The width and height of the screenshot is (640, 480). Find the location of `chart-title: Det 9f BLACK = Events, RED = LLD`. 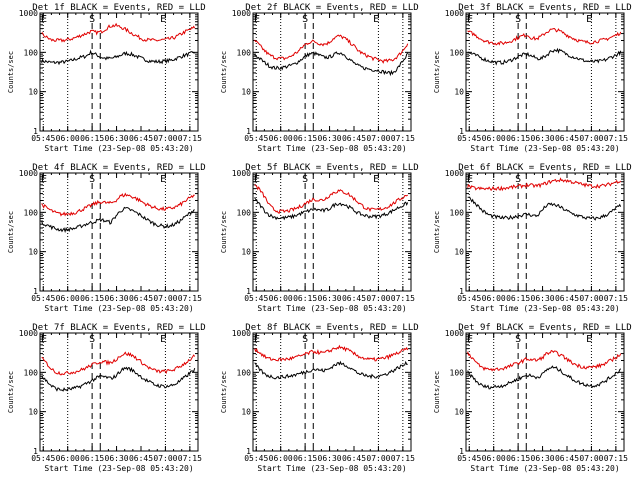

chart-title: Det 9f BLACK = Events, RED = LLD is located at coordinates (544, 328).